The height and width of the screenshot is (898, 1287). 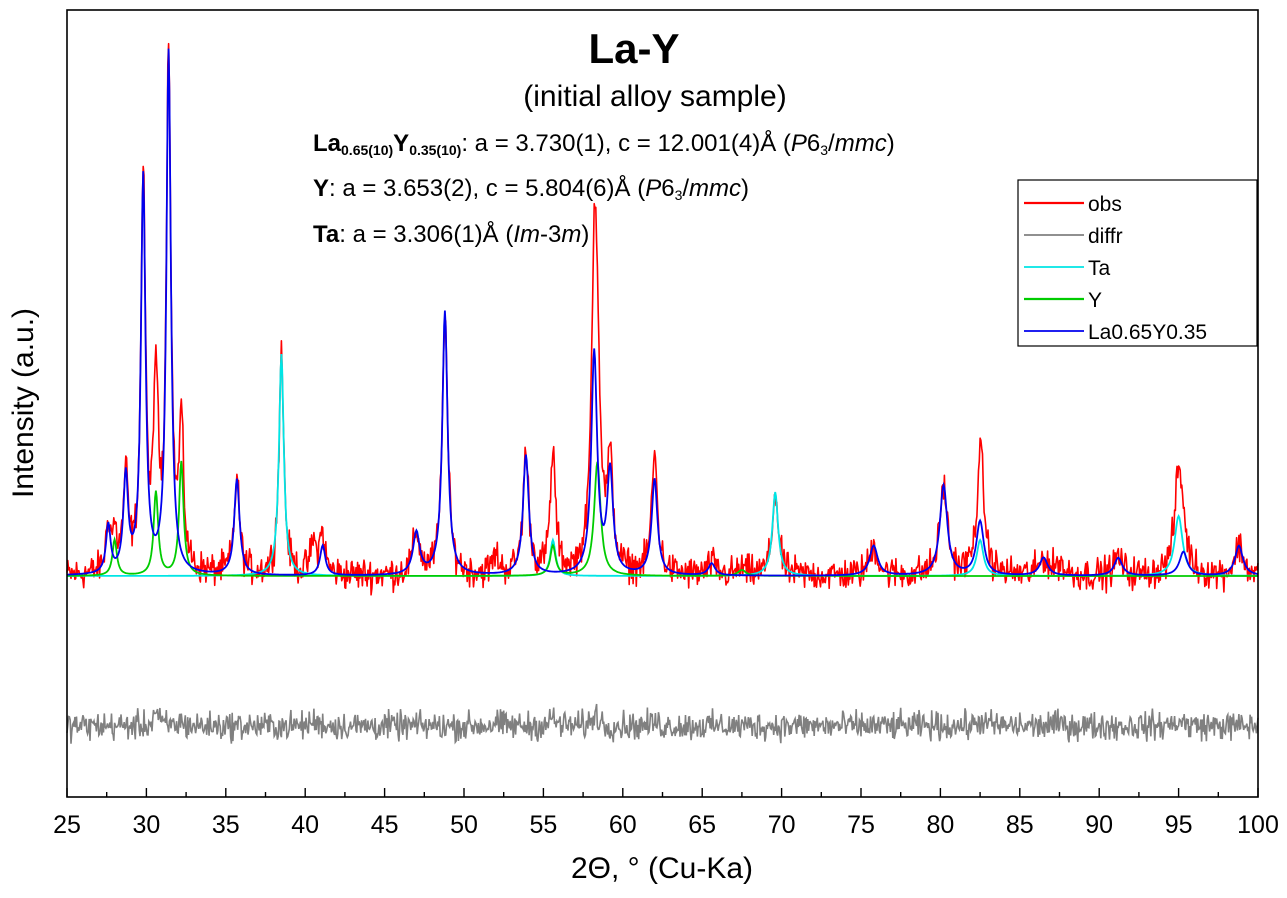 What do you see at coordinates (1179, 825) in the screenshot?
I see `x-tick-label: 95` at bounding box center [1179, 825].